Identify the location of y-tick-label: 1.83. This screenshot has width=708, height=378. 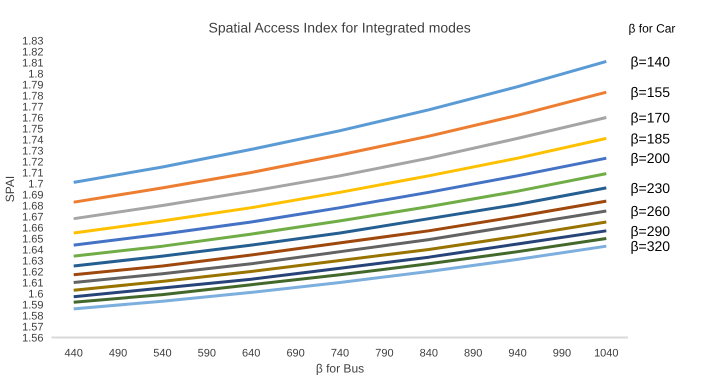
(33, 42).